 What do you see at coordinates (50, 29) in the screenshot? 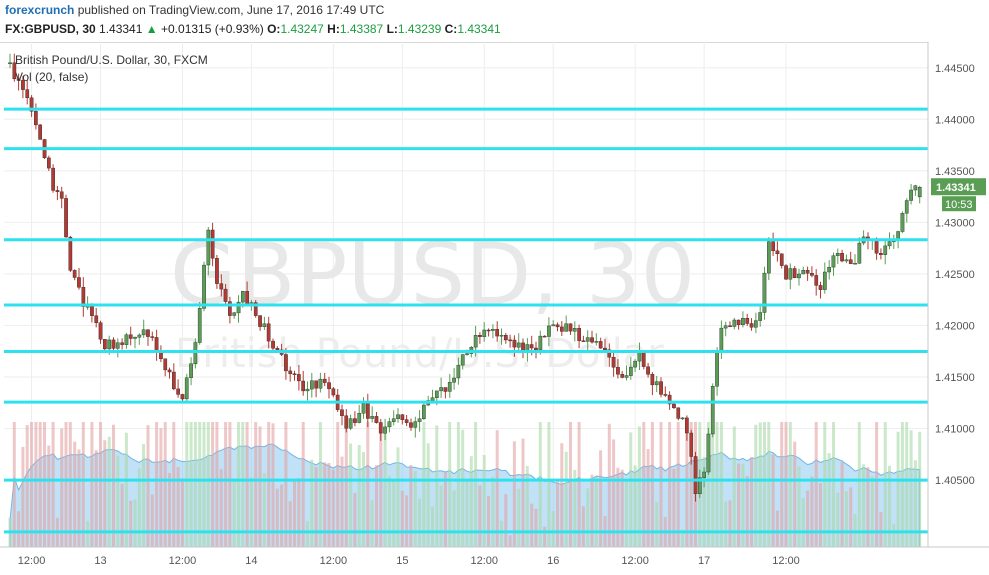
I see `symbol-label: FX:GBPUSD, 30` at bounding box center [50, 29].